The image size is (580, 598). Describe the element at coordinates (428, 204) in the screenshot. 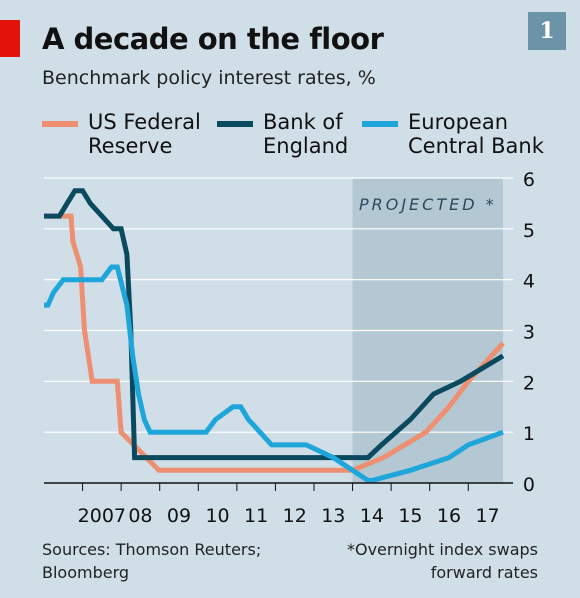

I see `projected-label: PROJECTED *` at that location.